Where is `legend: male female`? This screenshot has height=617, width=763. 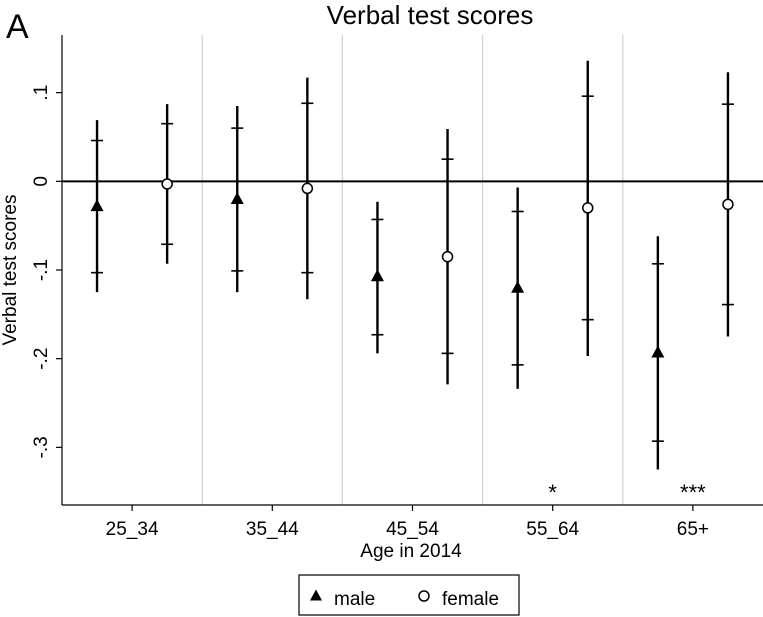
legend: male female is located at coordinates (409, 595).